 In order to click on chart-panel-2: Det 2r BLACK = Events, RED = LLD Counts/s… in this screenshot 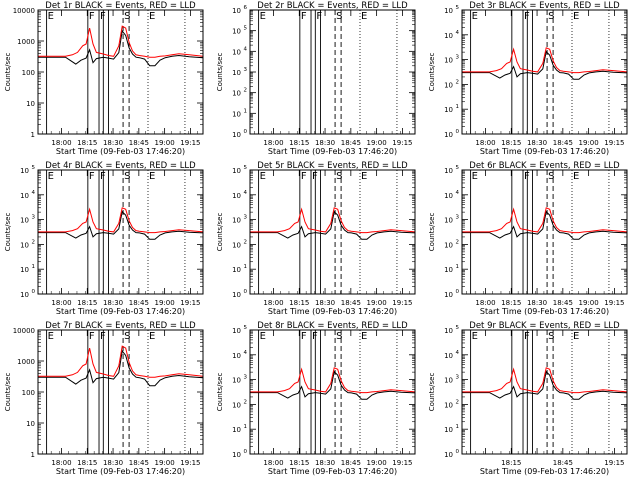, I will do `click(316, 78)`.